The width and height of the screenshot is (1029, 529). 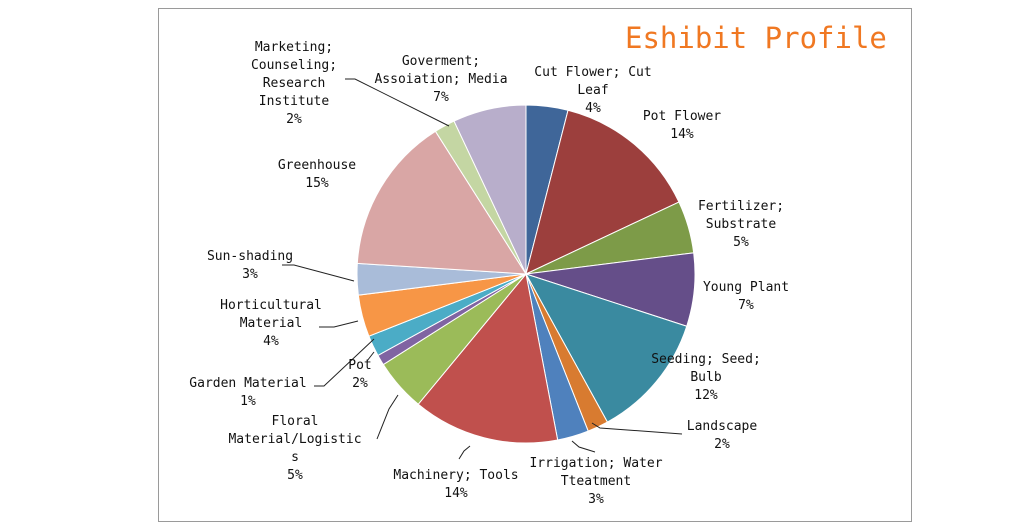 What do you see at coordinates (344, 362) in the screenshot?
I see `leader-line-garden-material` at bounding box center [344, 362].